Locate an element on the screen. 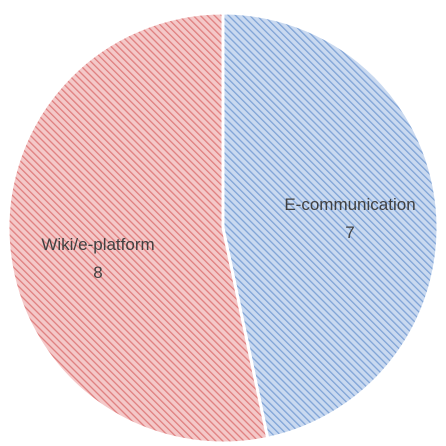 This screenshot has height=446, width=446. slice-label-category: Wiki/e-platform is located at coordinates (97, 244).